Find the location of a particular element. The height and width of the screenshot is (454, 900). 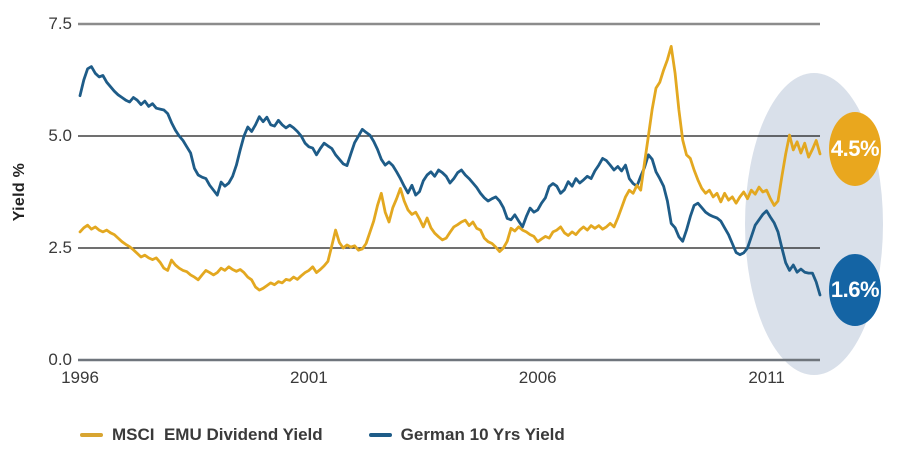

bund-yield-value: 1.6% is located at coordinates (855, 289).